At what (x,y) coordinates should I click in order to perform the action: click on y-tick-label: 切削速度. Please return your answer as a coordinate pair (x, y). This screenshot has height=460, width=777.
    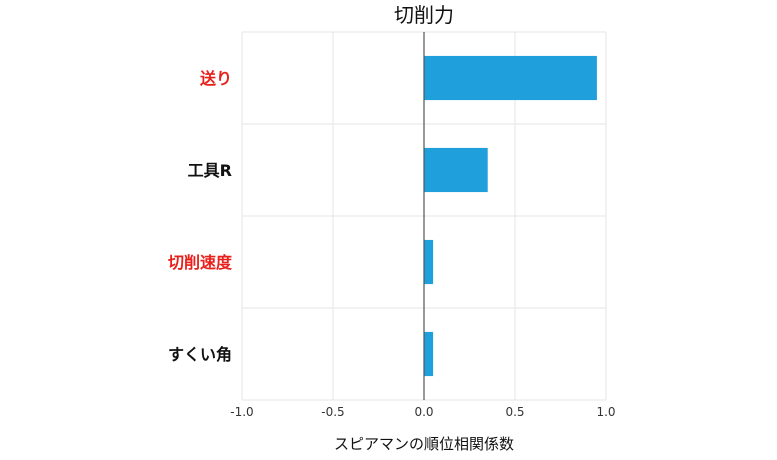
    Looking at the image, I should click on (200, 262).